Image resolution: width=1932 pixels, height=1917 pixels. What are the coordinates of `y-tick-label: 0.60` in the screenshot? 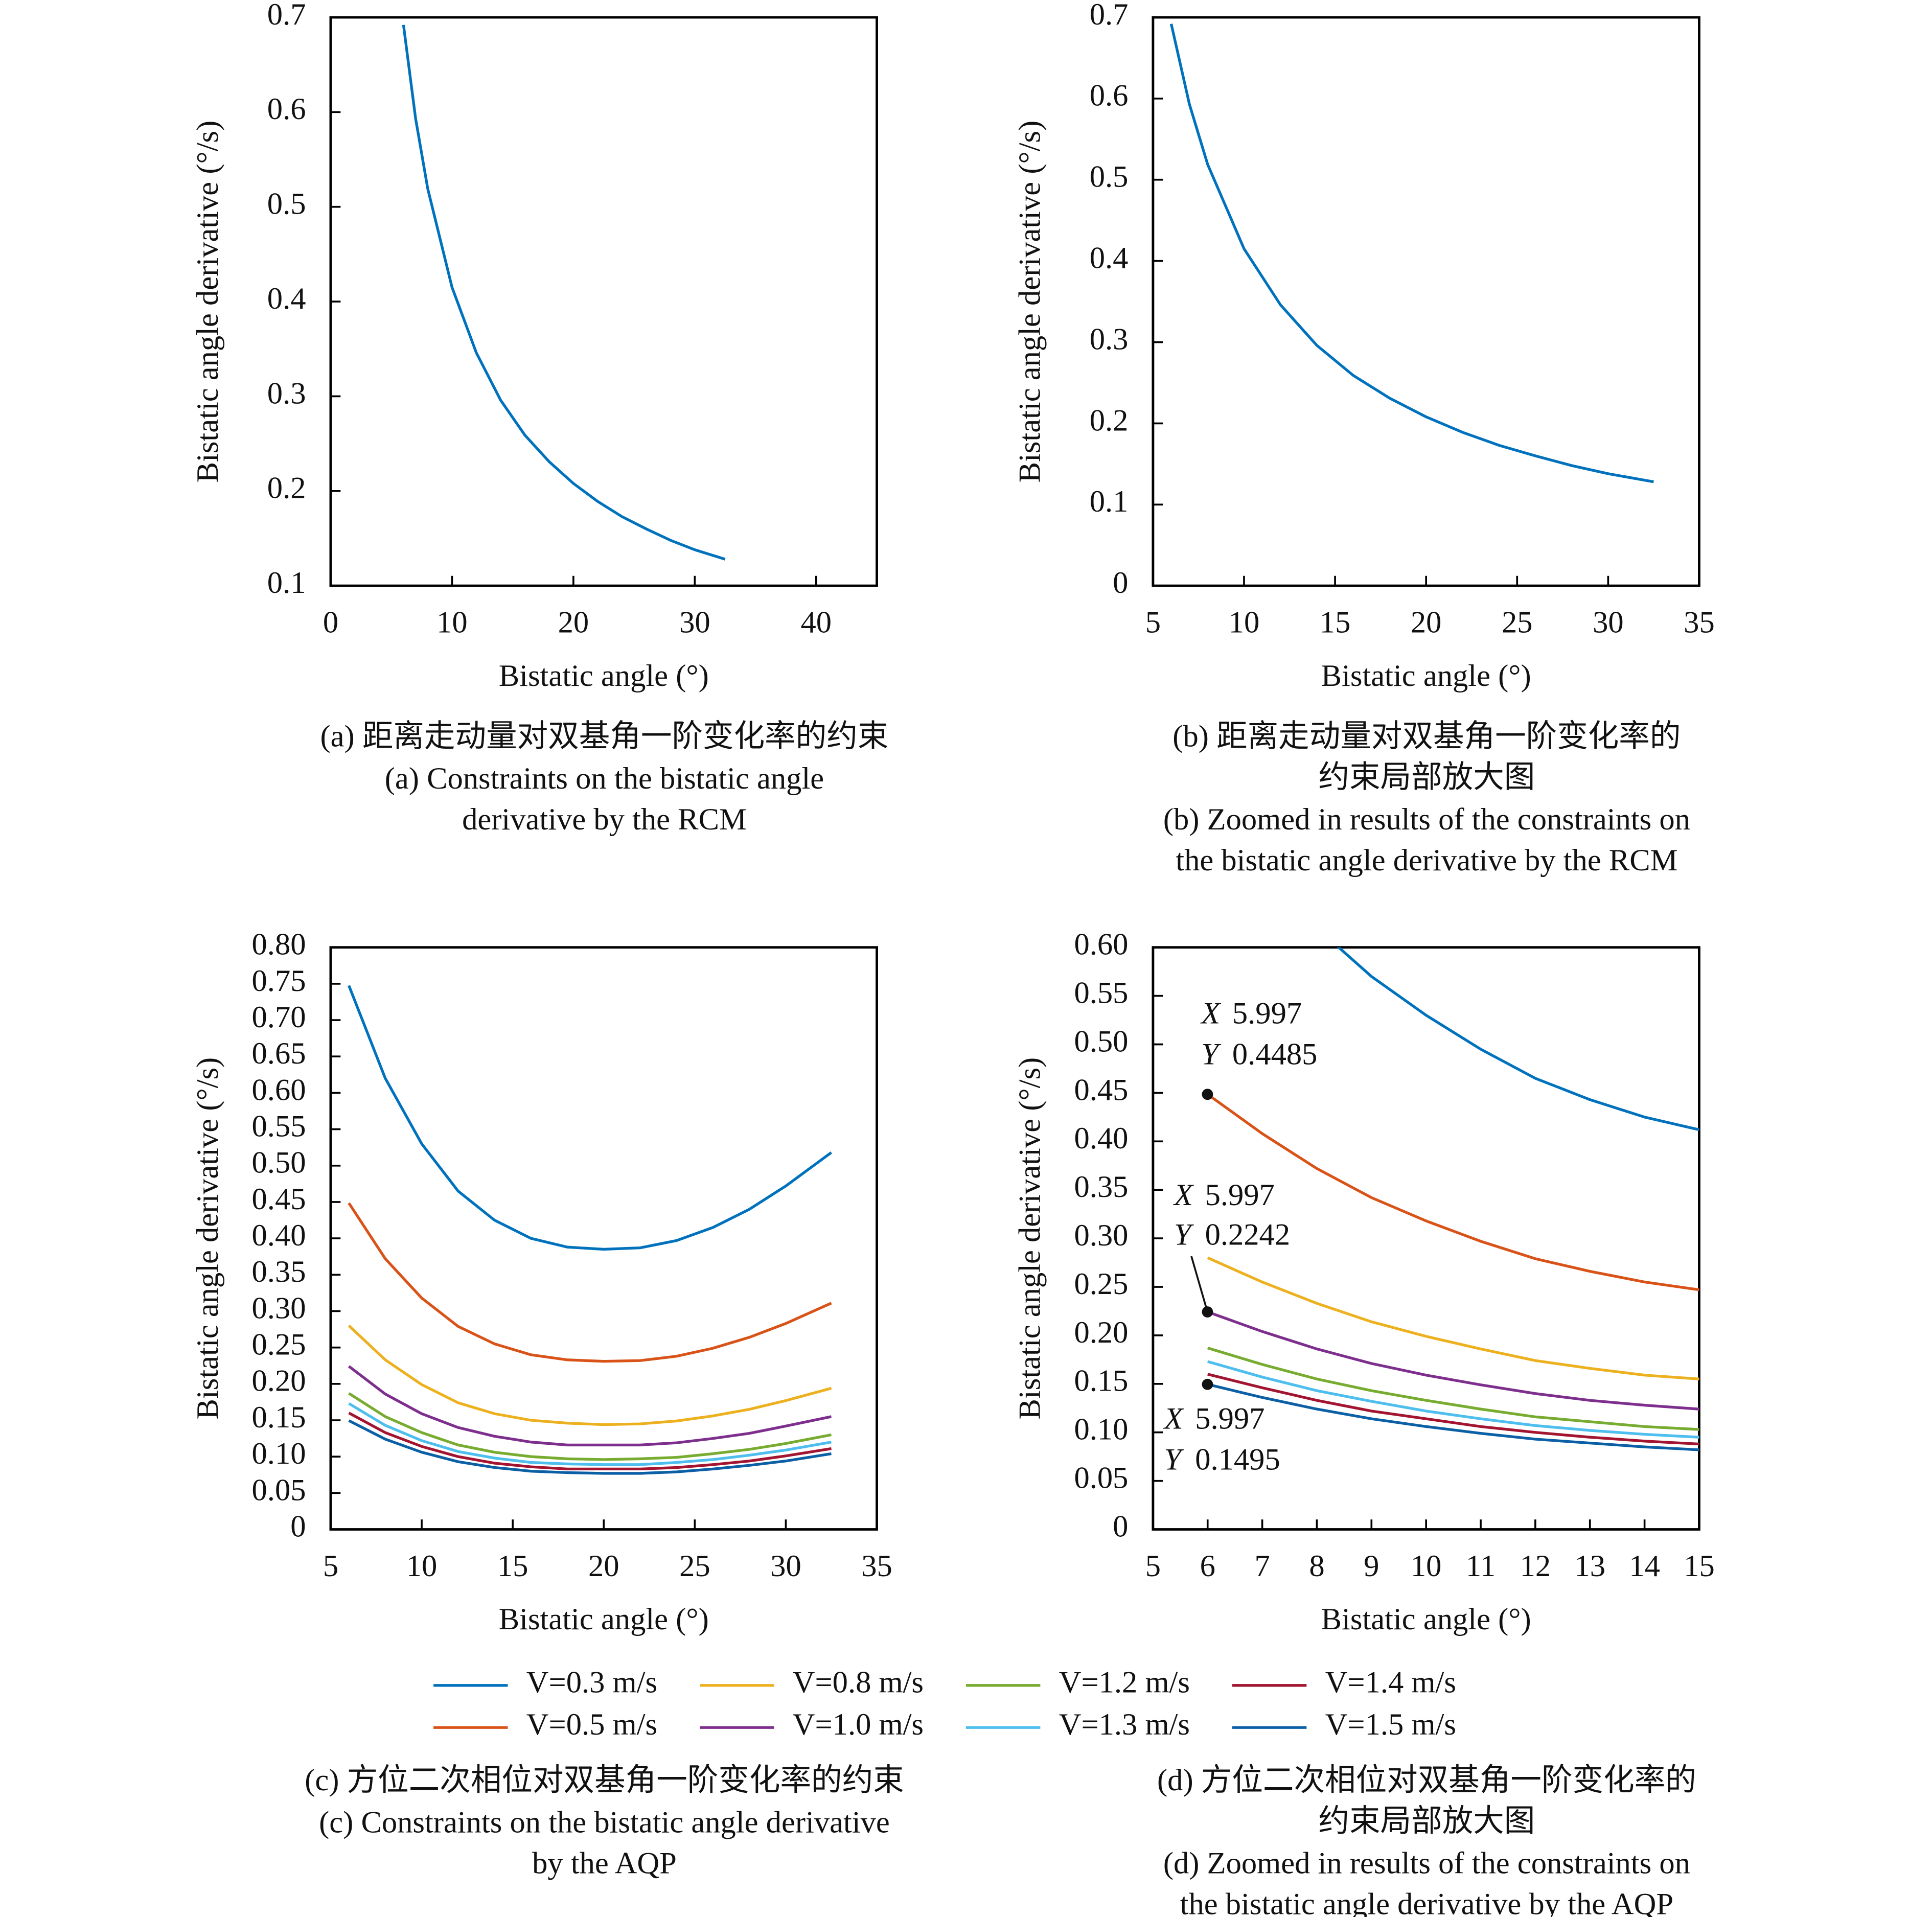 It's located at (1101, 945).